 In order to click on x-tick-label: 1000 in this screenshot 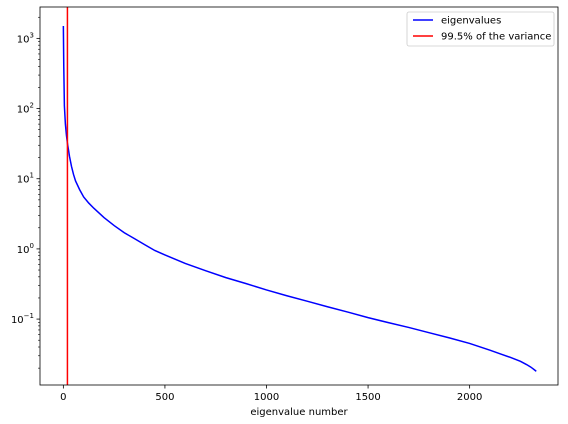, I will do `click(266, 397)`.